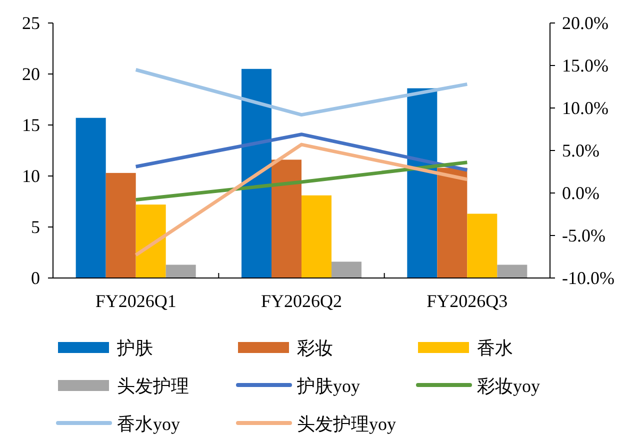 The height and width of the screenshot is (441, 630). I want to click on legend-label: 护肤, so click(134, 348).